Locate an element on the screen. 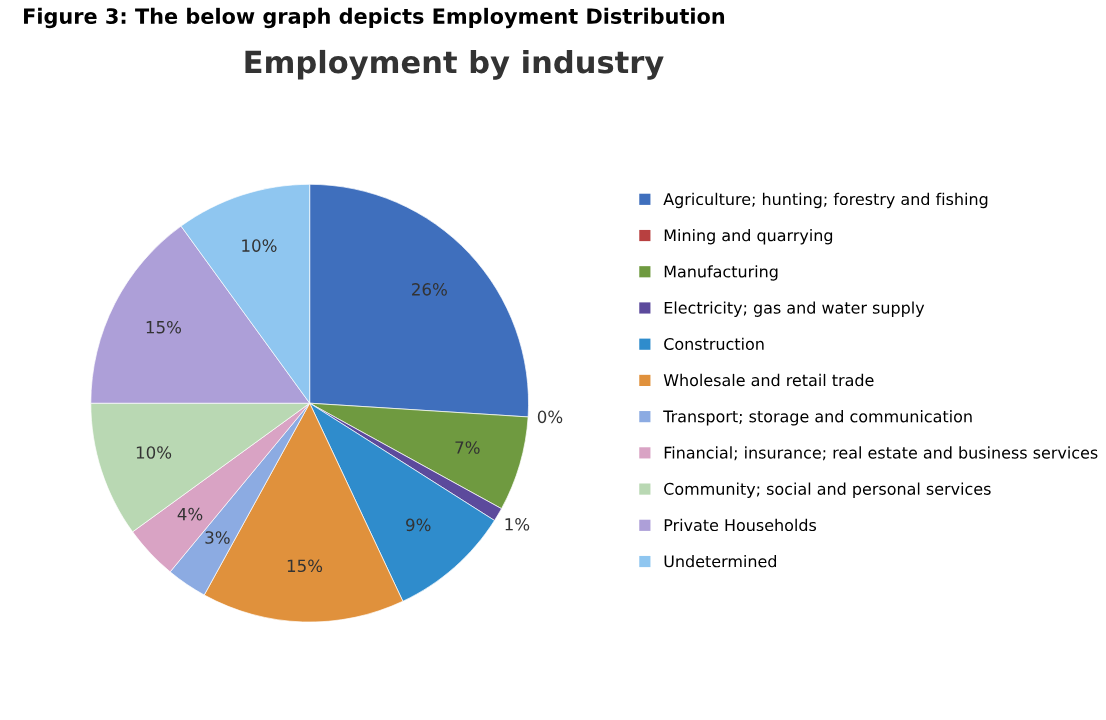 The height and width of the screenshot is (720, 1106). legend-label: Undetermined is located at coordinates (720, 561).